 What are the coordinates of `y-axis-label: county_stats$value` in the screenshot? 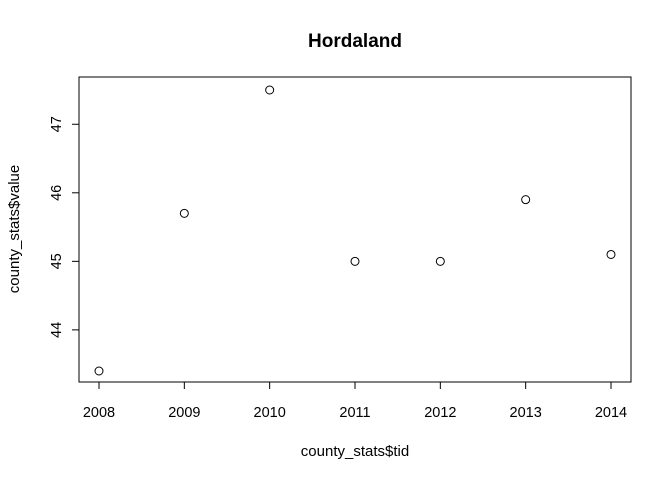 It's located at (14, 229).